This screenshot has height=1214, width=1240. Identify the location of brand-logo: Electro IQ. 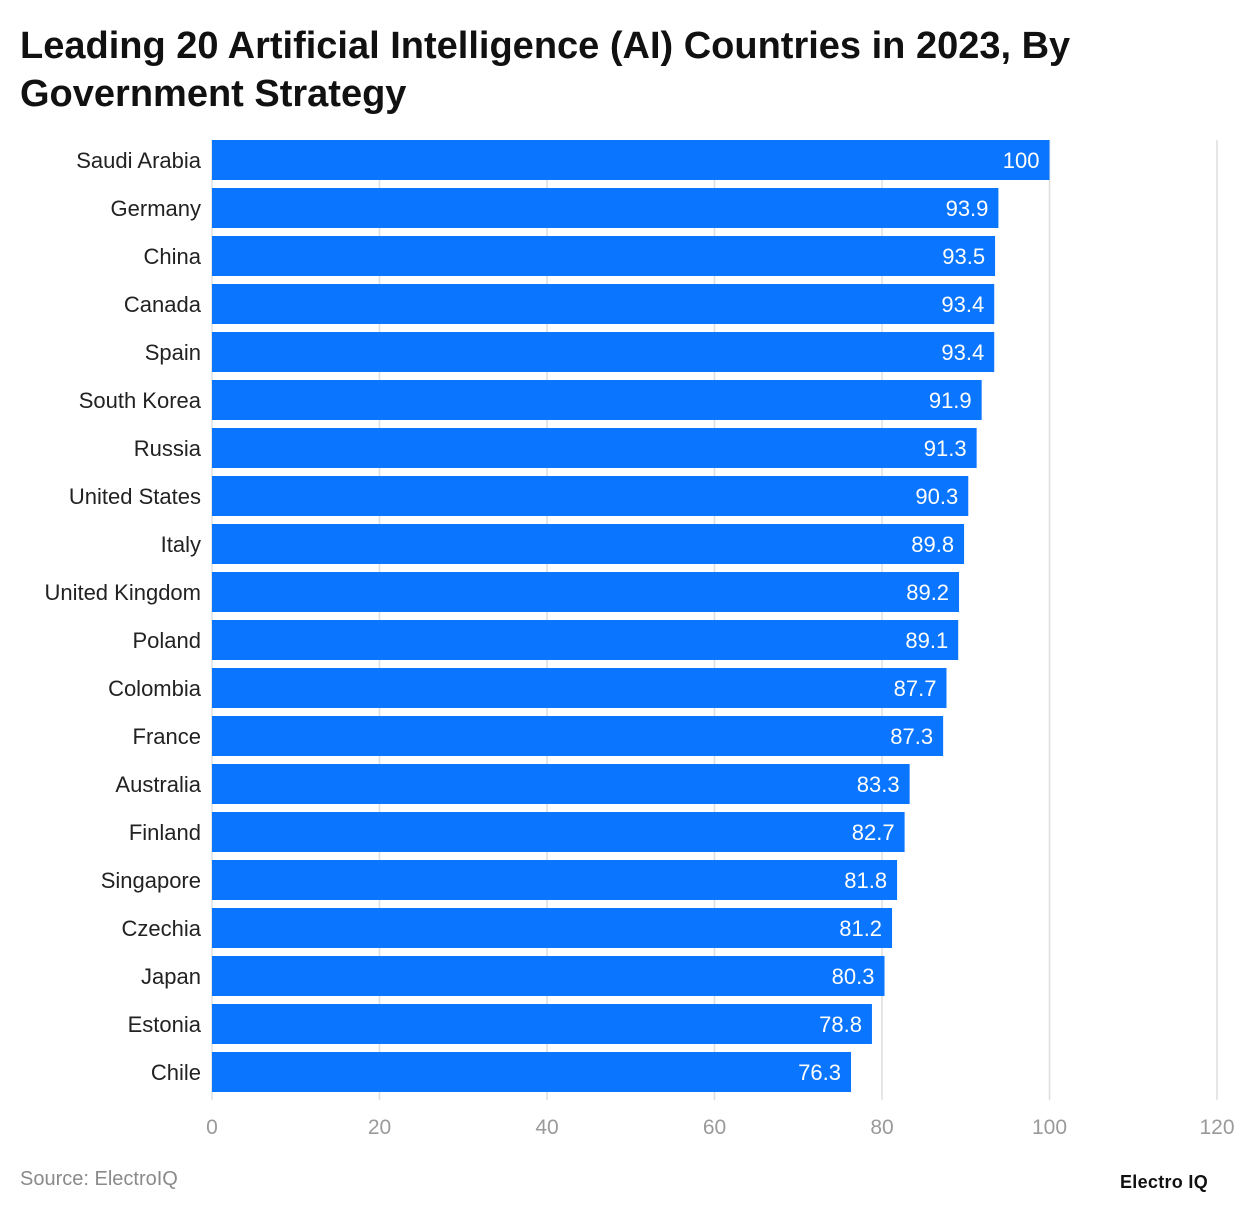
(1163, 1182).